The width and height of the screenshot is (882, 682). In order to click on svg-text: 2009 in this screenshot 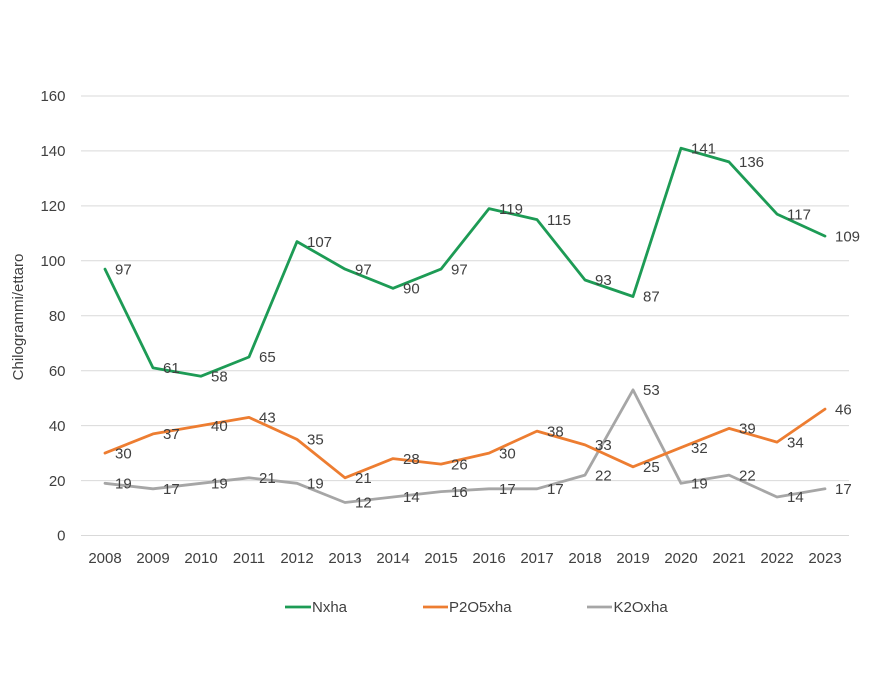, I will do `click(152, 558)`.